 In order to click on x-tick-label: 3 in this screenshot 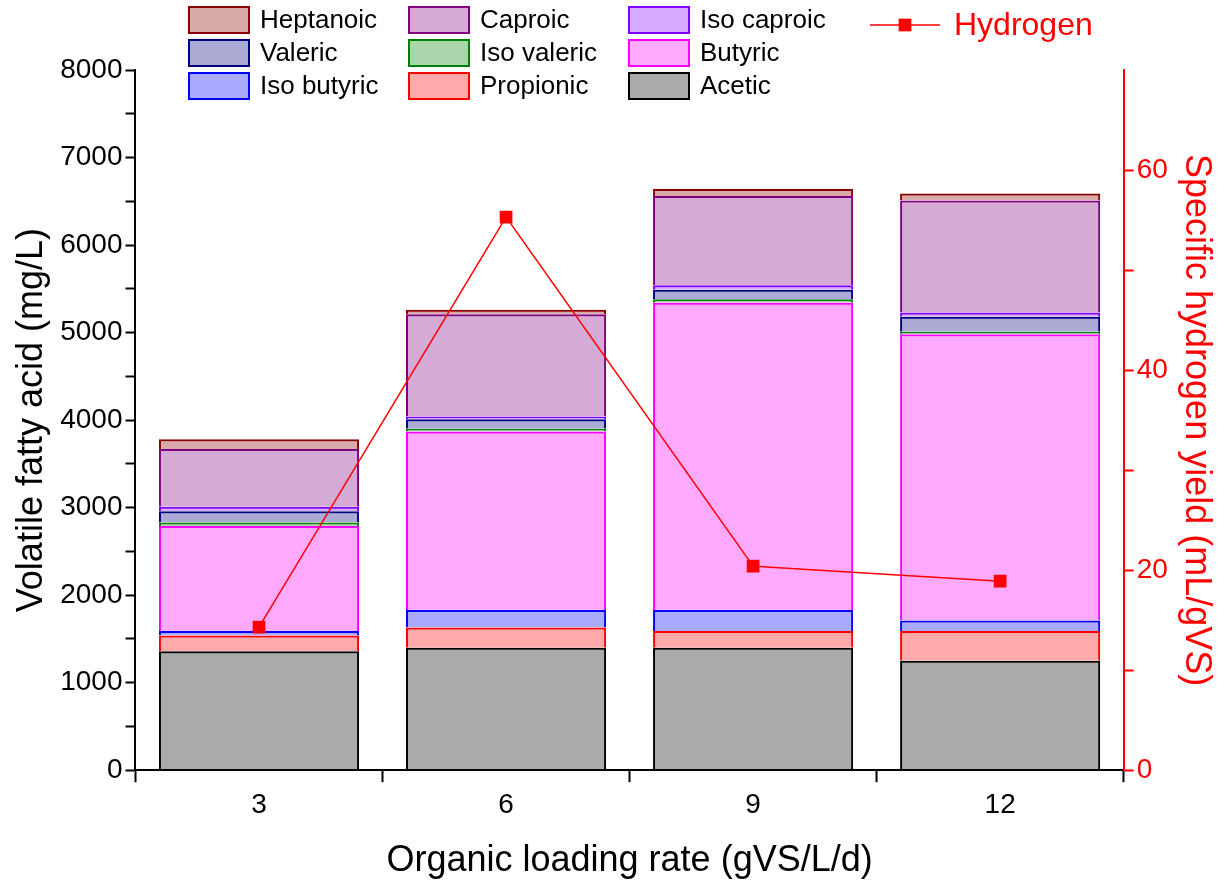, I will do `click(259, 803)`.